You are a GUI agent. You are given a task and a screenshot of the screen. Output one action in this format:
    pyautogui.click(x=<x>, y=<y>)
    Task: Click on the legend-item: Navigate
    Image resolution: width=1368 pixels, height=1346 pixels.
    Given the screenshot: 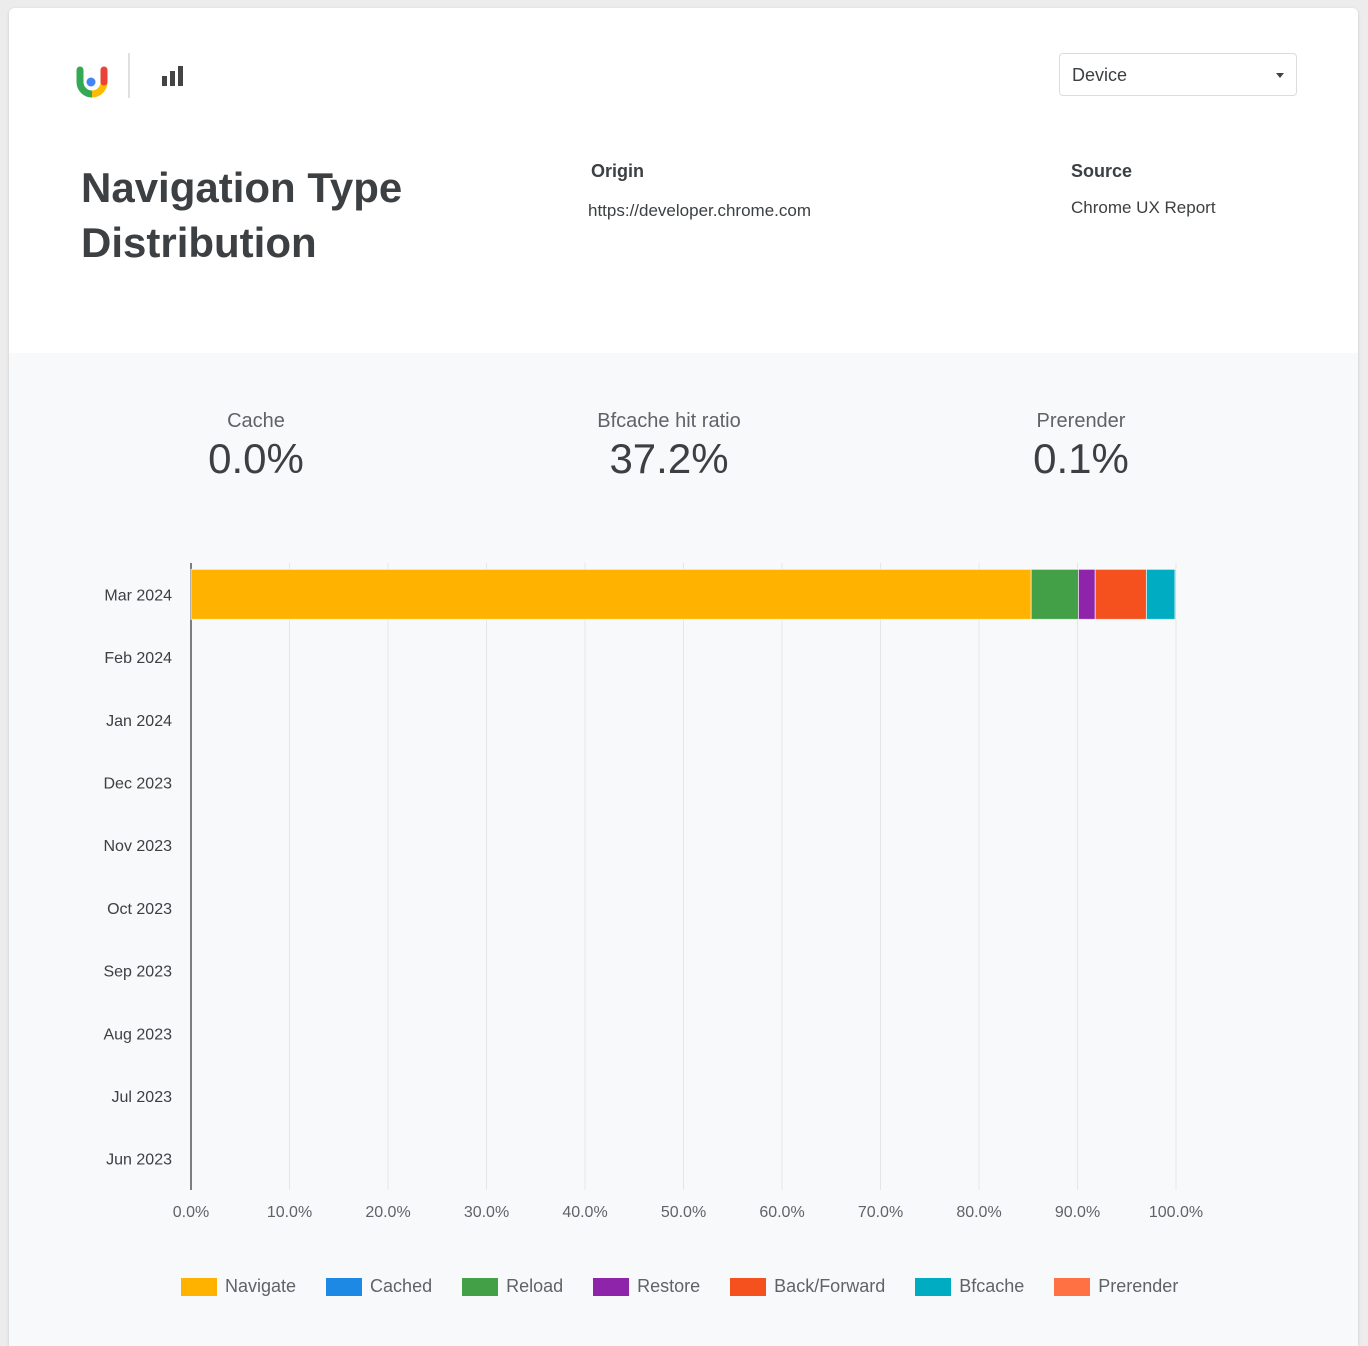 What is the action you would take?
    pyautogui.click(x=238, y=1286)
    